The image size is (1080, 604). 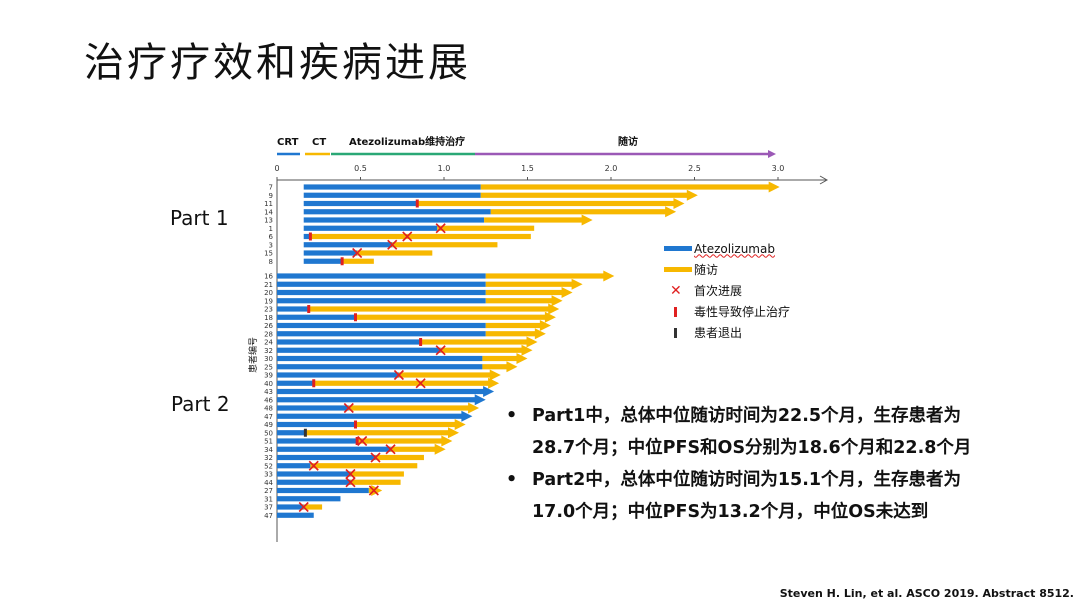 I want to click on patient-id: 40, so click(x=268, y=384).